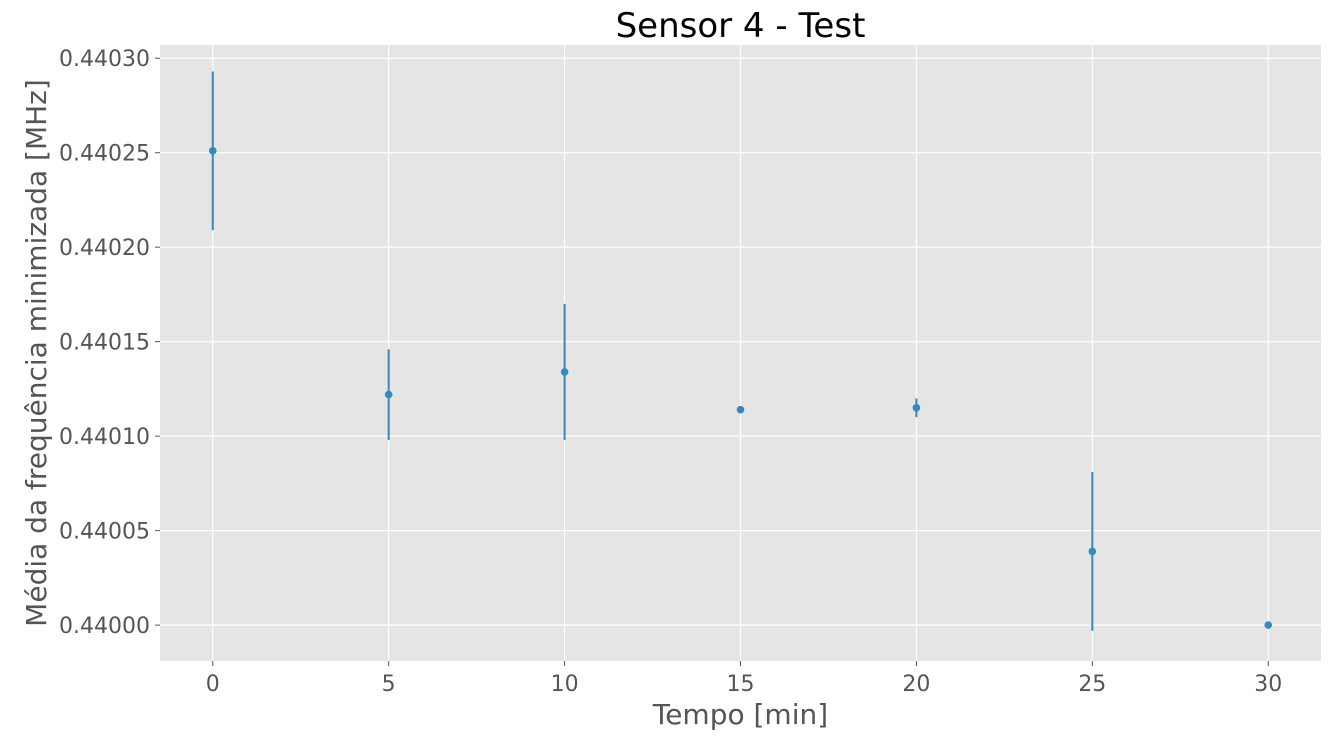 This screenshot has height=739, width=1331. I want to click on y-tick-label: 0.44000, so click(104, 626).